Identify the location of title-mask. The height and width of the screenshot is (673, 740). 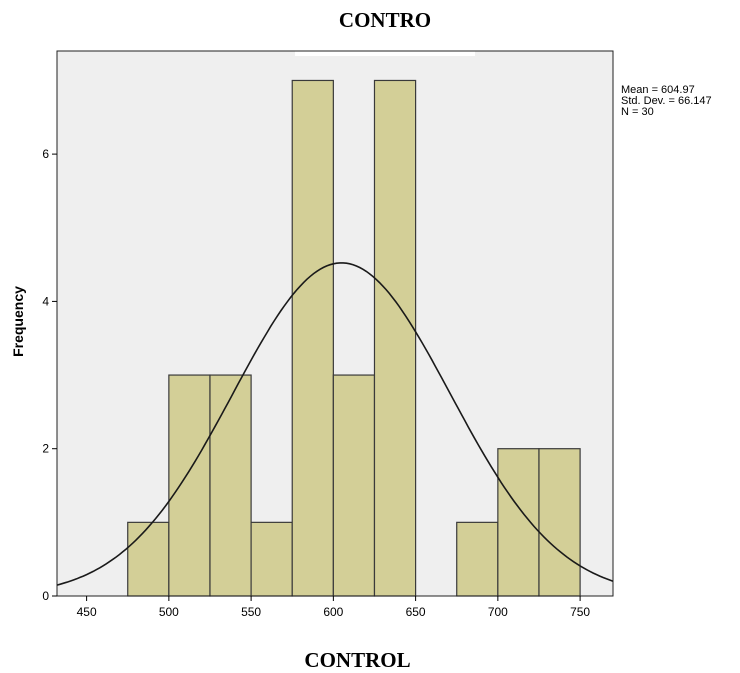
(385, 48).